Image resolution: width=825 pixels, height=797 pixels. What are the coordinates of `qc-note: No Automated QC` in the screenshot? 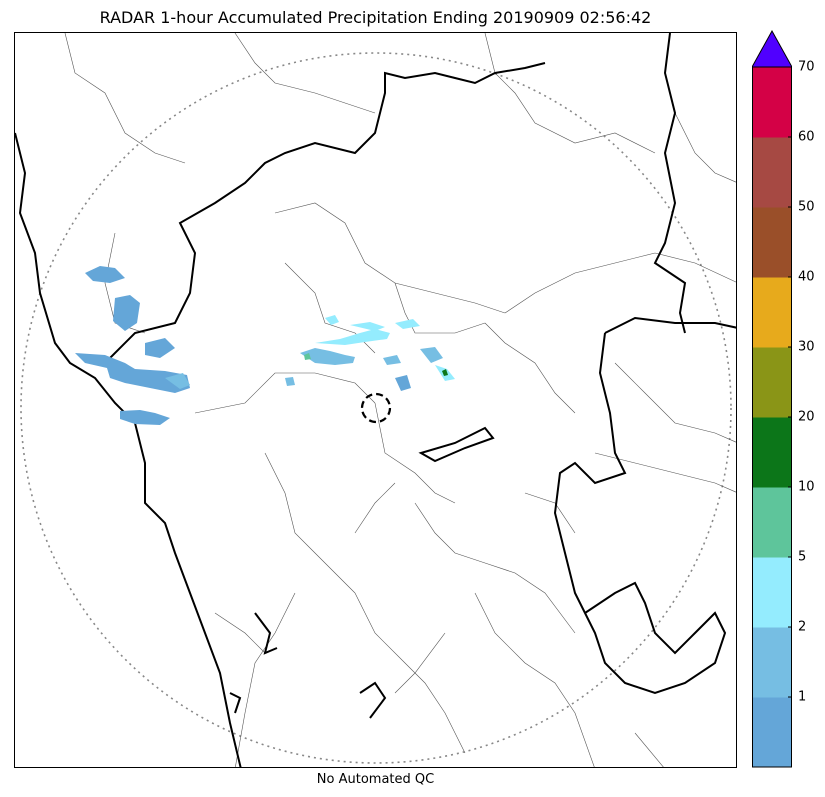 It's located at (375, 779).